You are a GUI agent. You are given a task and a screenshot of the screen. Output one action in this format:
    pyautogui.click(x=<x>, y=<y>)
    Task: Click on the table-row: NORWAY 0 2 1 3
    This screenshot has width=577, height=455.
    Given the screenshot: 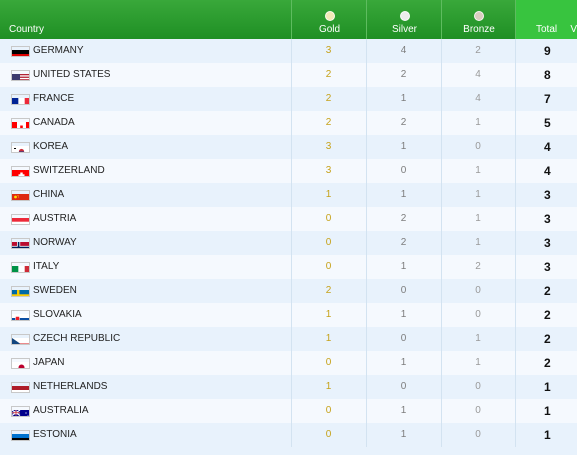 What is the action you would take?
    pyautogui.click(x=288, y=243)
    